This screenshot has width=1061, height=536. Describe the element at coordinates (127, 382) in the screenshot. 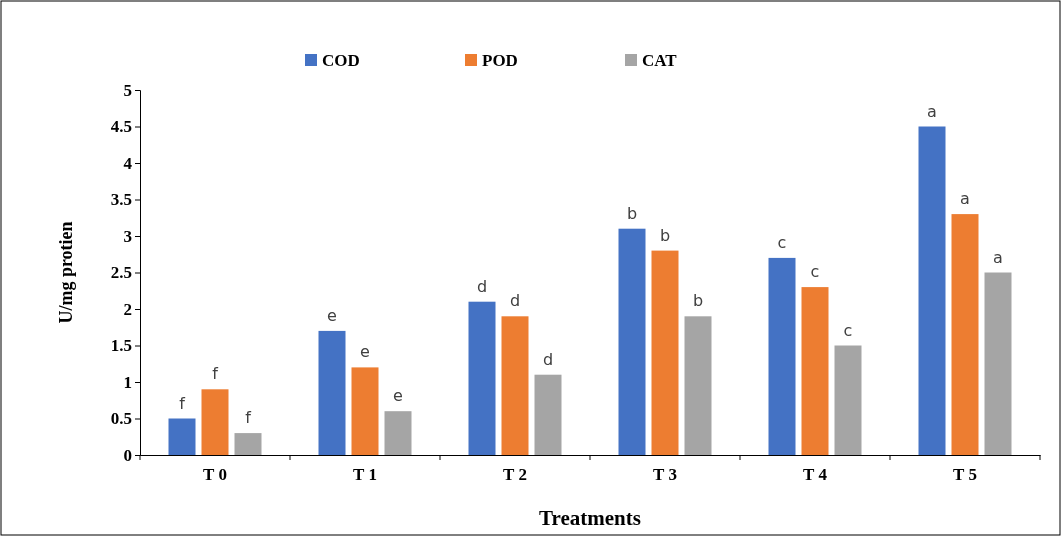

I see `y-tick-label: 1` at that location.